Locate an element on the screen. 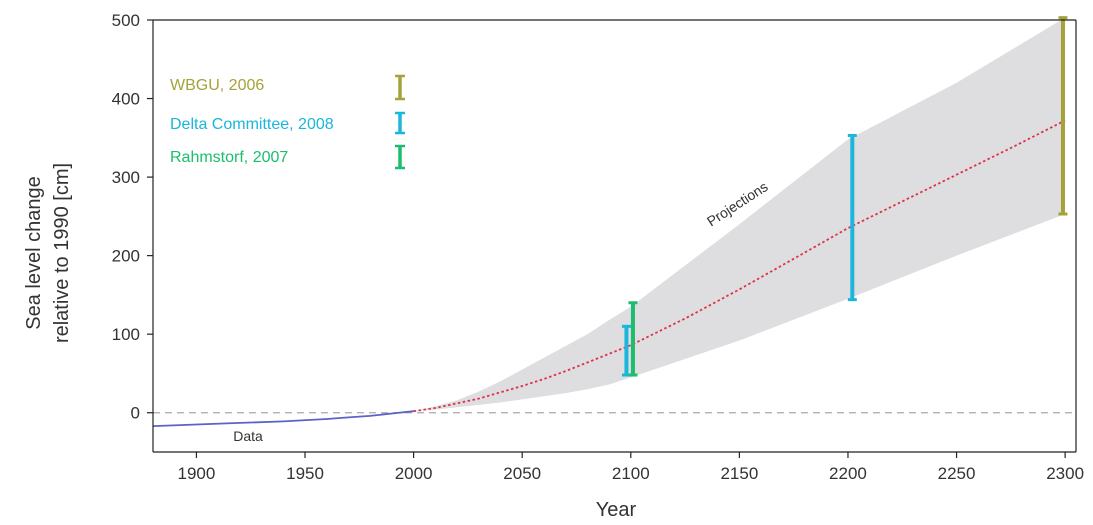 This screenshot has width=1093, height=525. x-tick-label-2050: 2050 is located at coordinates (522, 473).